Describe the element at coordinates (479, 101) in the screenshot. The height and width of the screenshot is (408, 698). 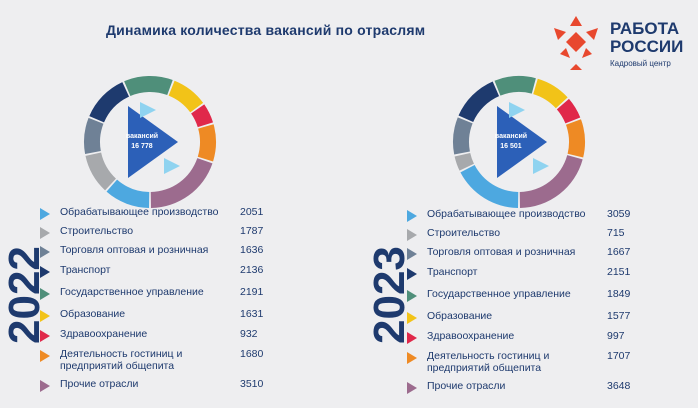
I see `slice-2023-транспорт` at that location.